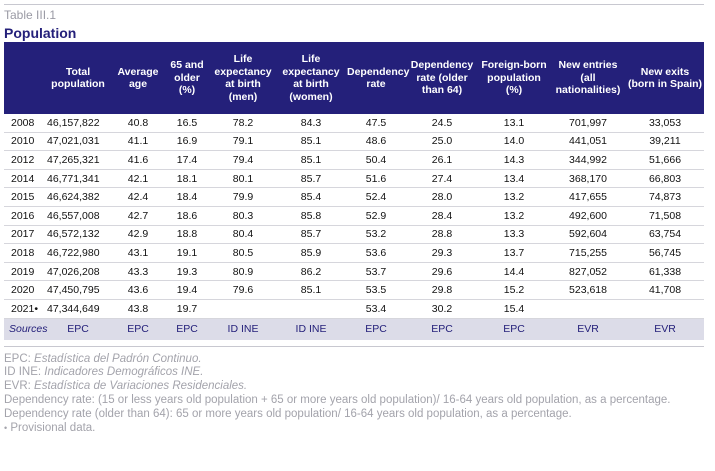 The width and height of the screenshot is (715, 471). I want to click on table-cell: 79.4, so click(243, 160).